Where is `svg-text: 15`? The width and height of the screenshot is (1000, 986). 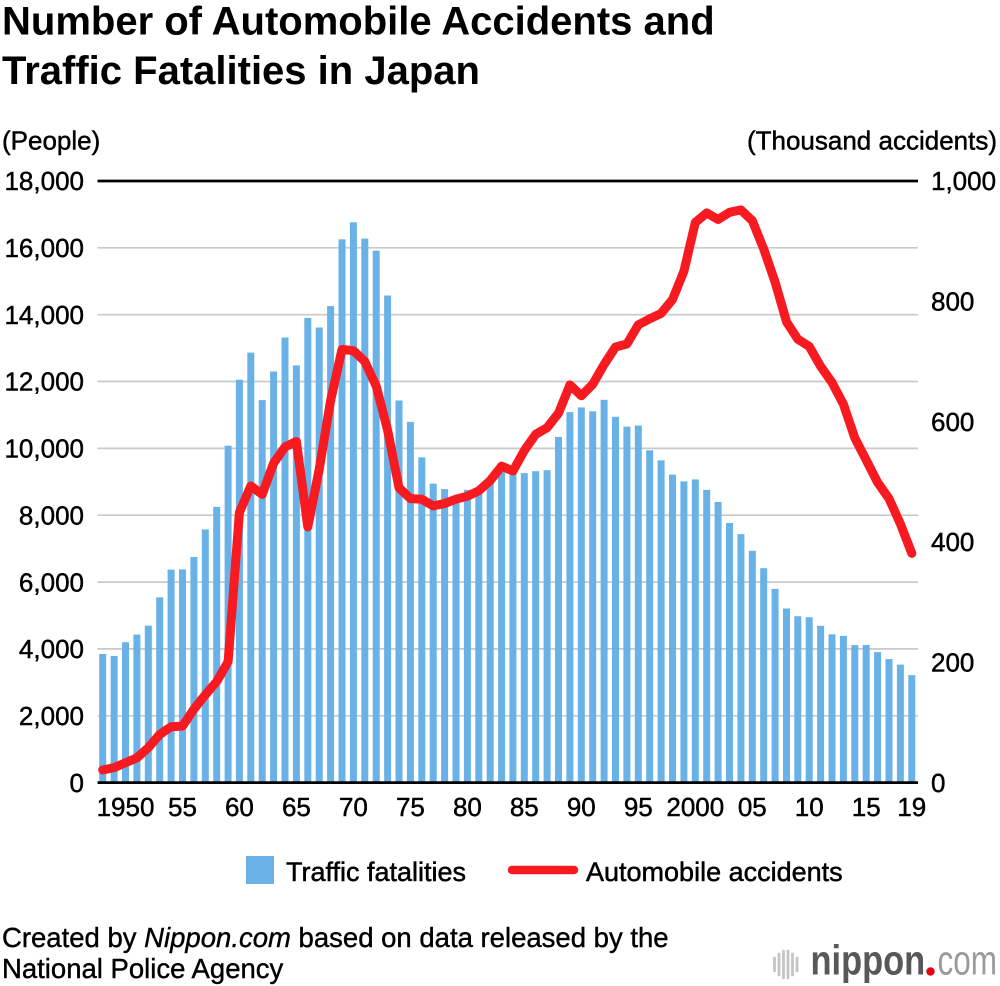 svg-text: 15 is located at coordinates (866, 807).